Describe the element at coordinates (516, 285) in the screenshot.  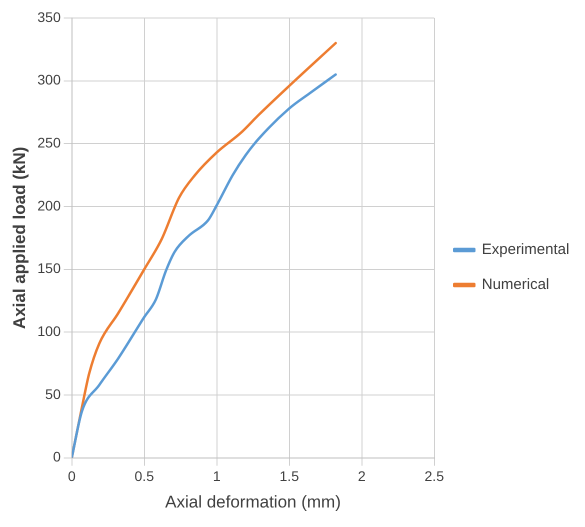
I see `legend-label: Numerical` at that location.